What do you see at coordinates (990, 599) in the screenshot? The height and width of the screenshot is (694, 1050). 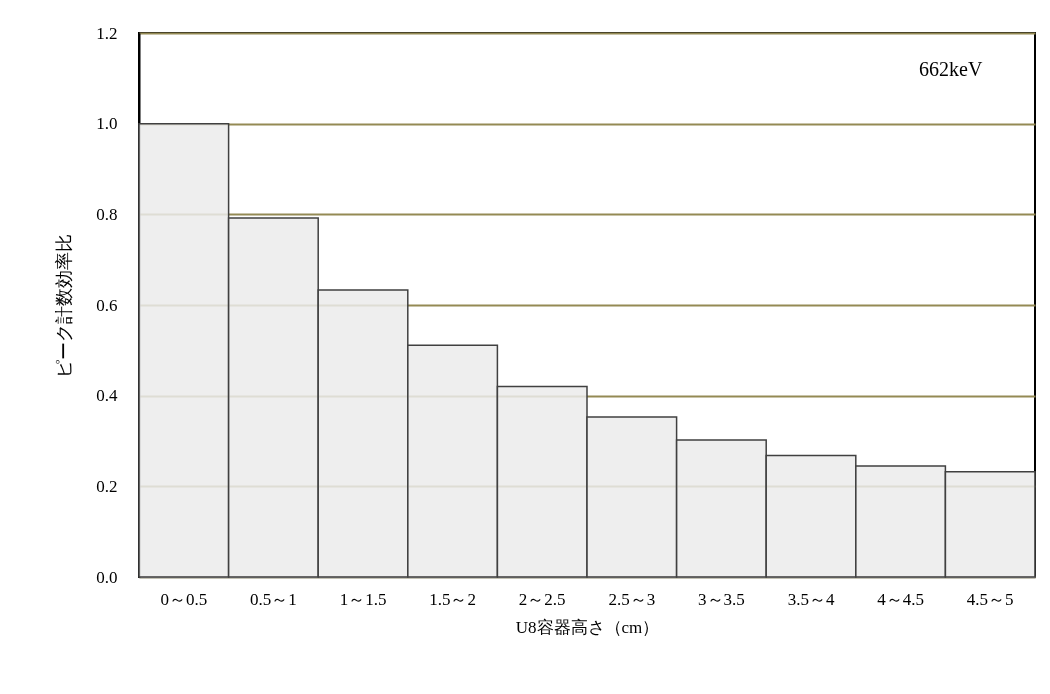 I see `x-tick-label: 4.5～5` at bounding box center [990, 599].